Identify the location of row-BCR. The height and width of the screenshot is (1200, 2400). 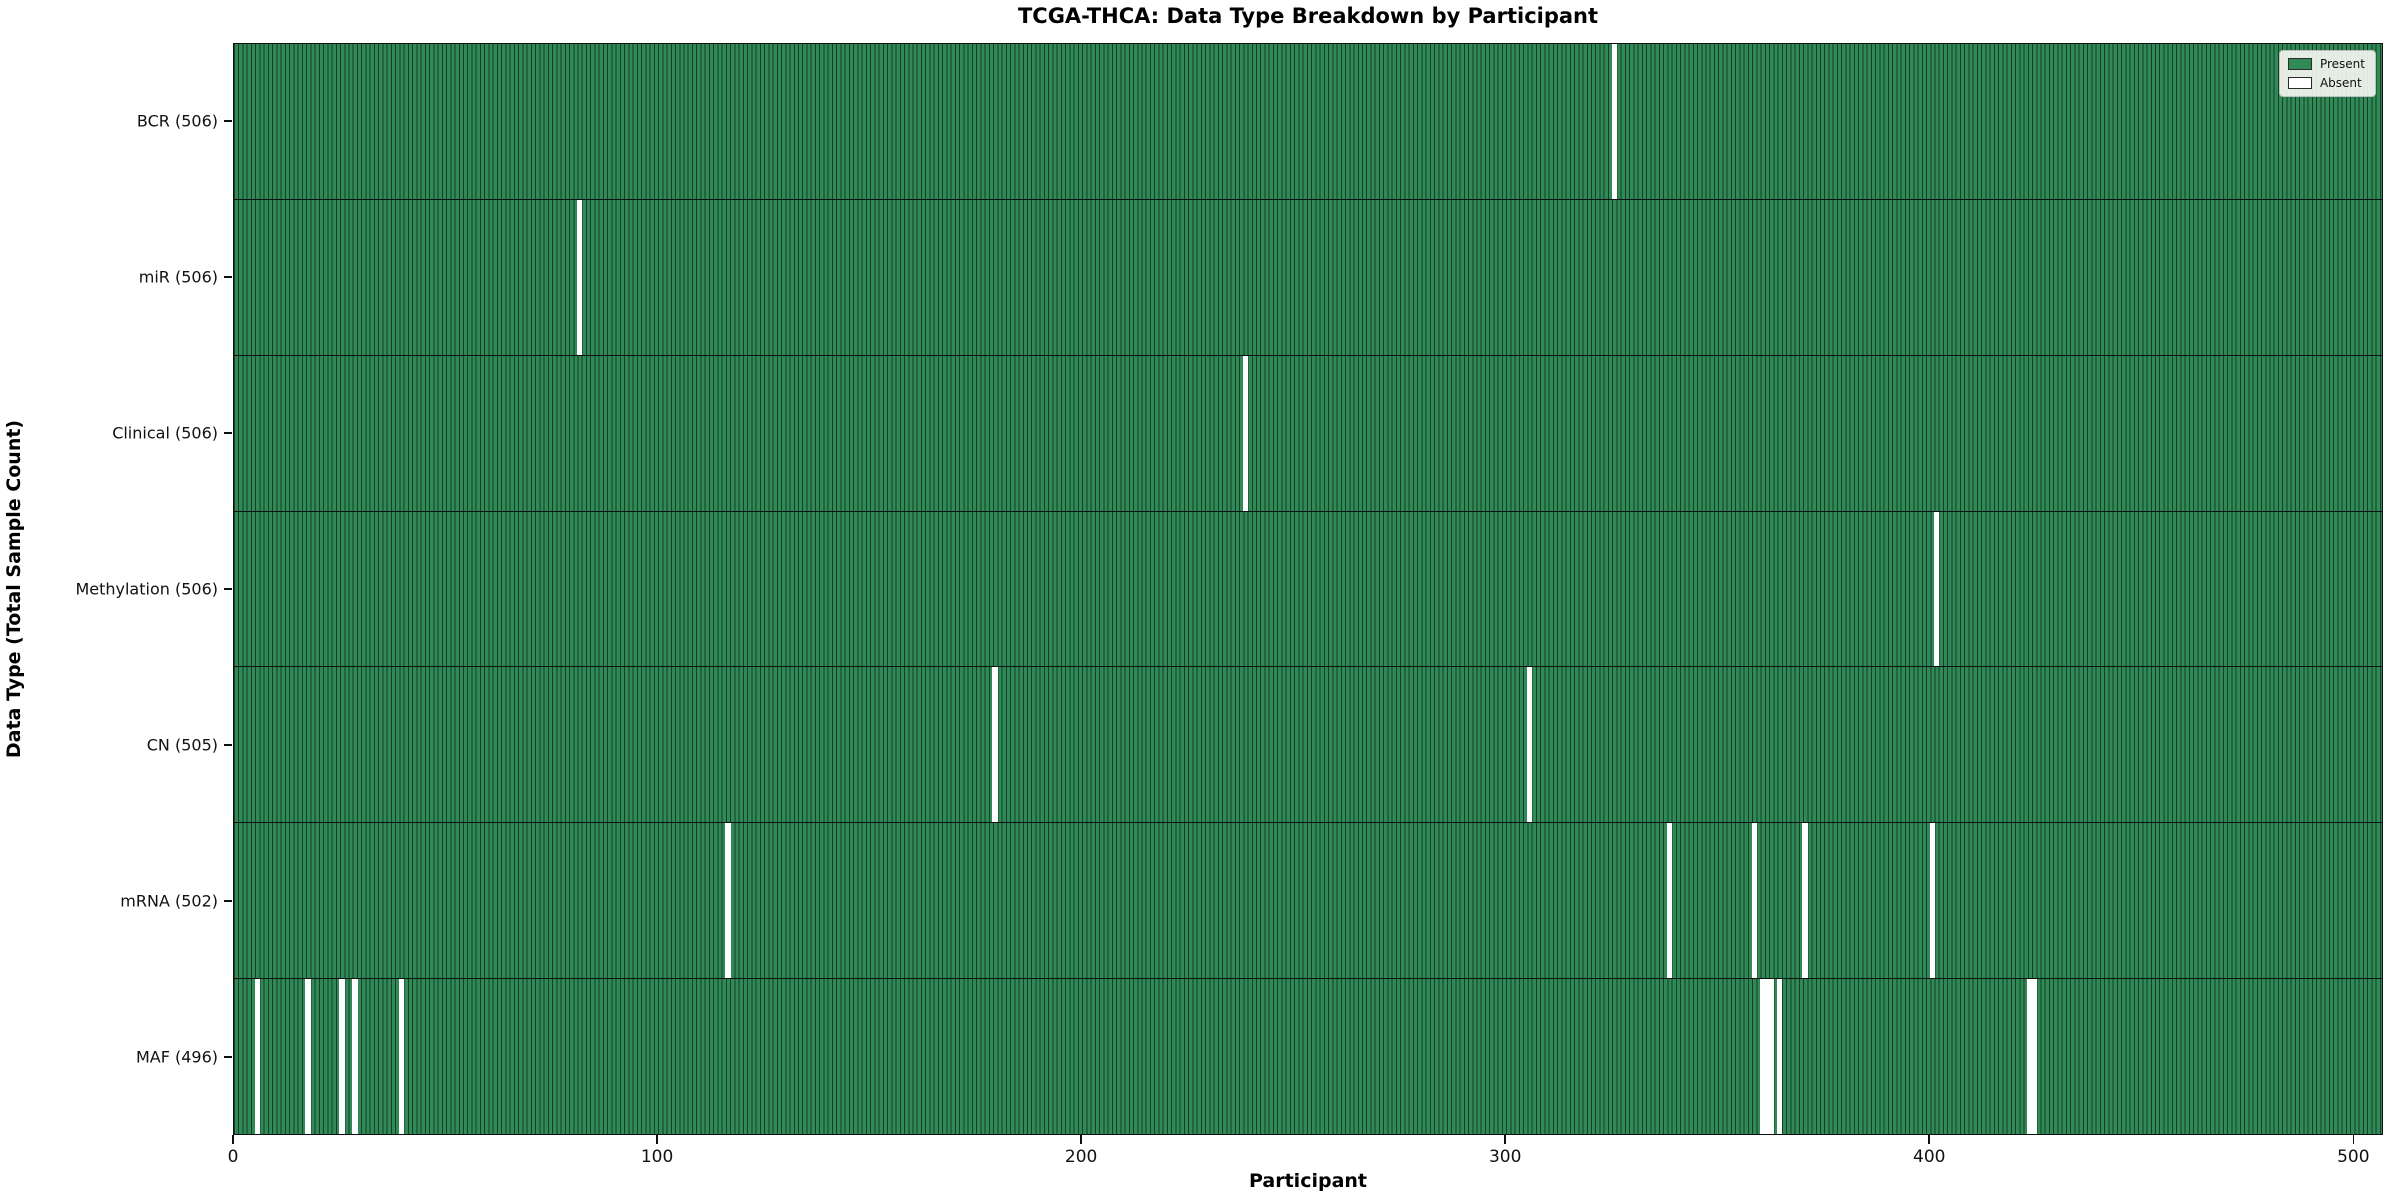
(1308, 121).